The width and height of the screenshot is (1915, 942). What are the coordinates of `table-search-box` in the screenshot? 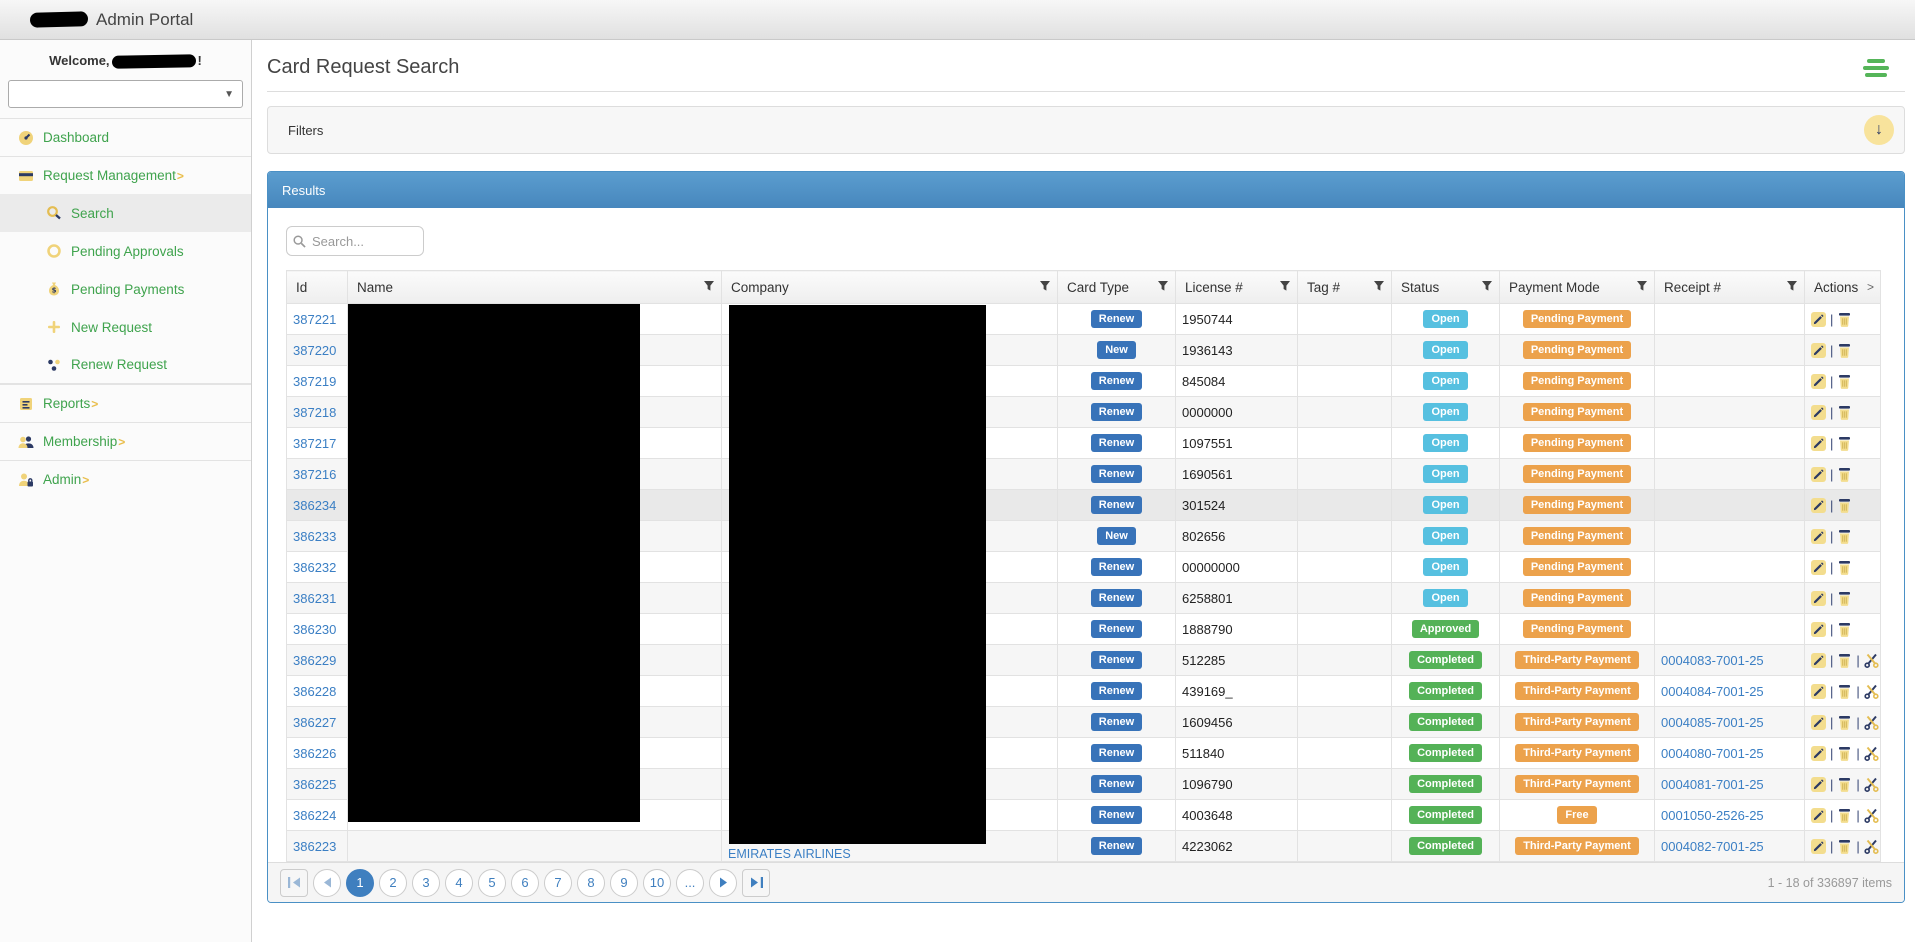 It's located at (355, 241).